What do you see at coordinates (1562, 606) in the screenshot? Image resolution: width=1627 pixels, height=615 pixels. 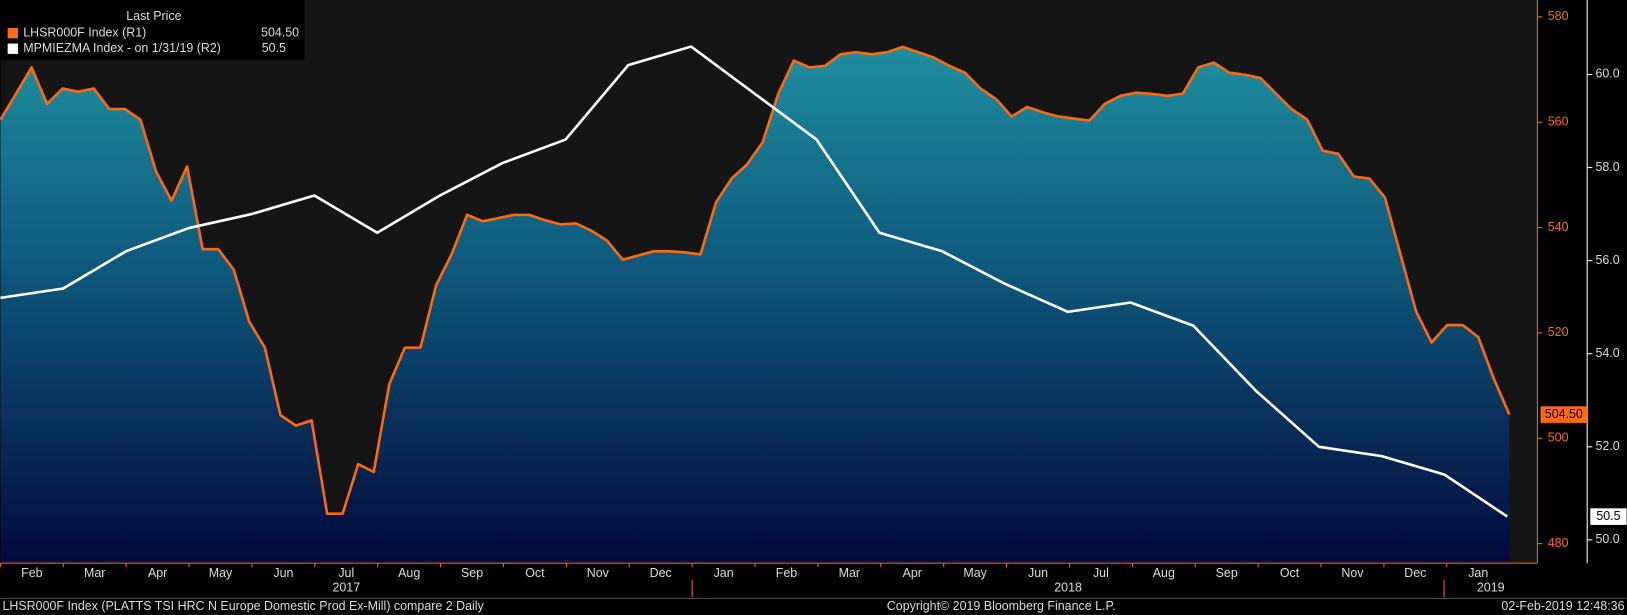 I see `footer-right: 02-Feb-2019 12:48:36` at bounding box center [1562, 606].